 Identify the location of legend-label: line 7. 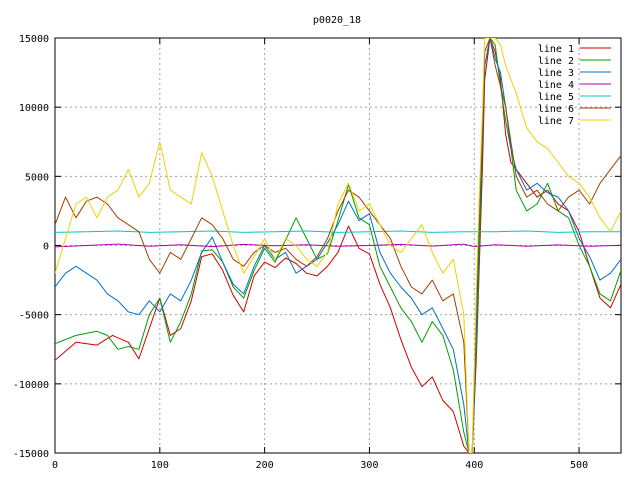
(556, 121).